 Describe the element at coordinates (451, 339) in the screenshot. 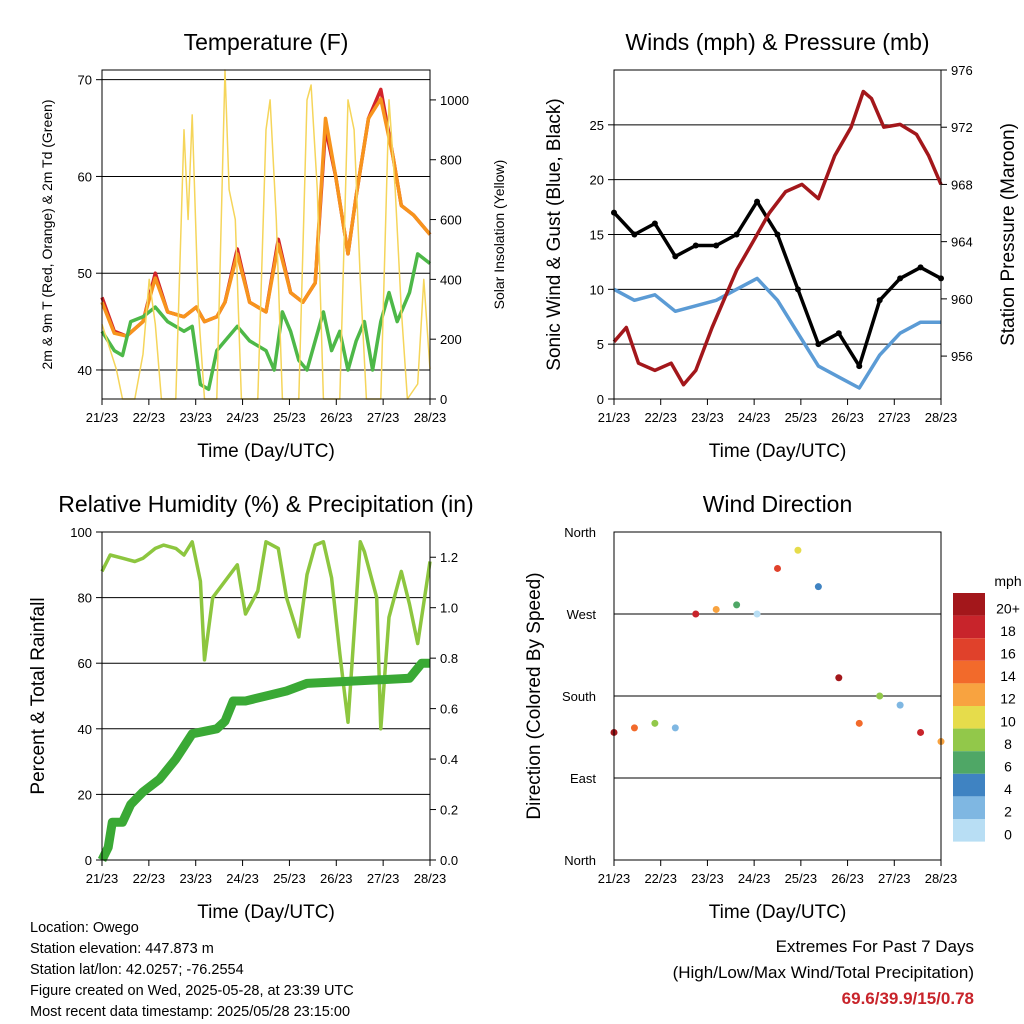

I see `y2-tick-label: 200` at that location.